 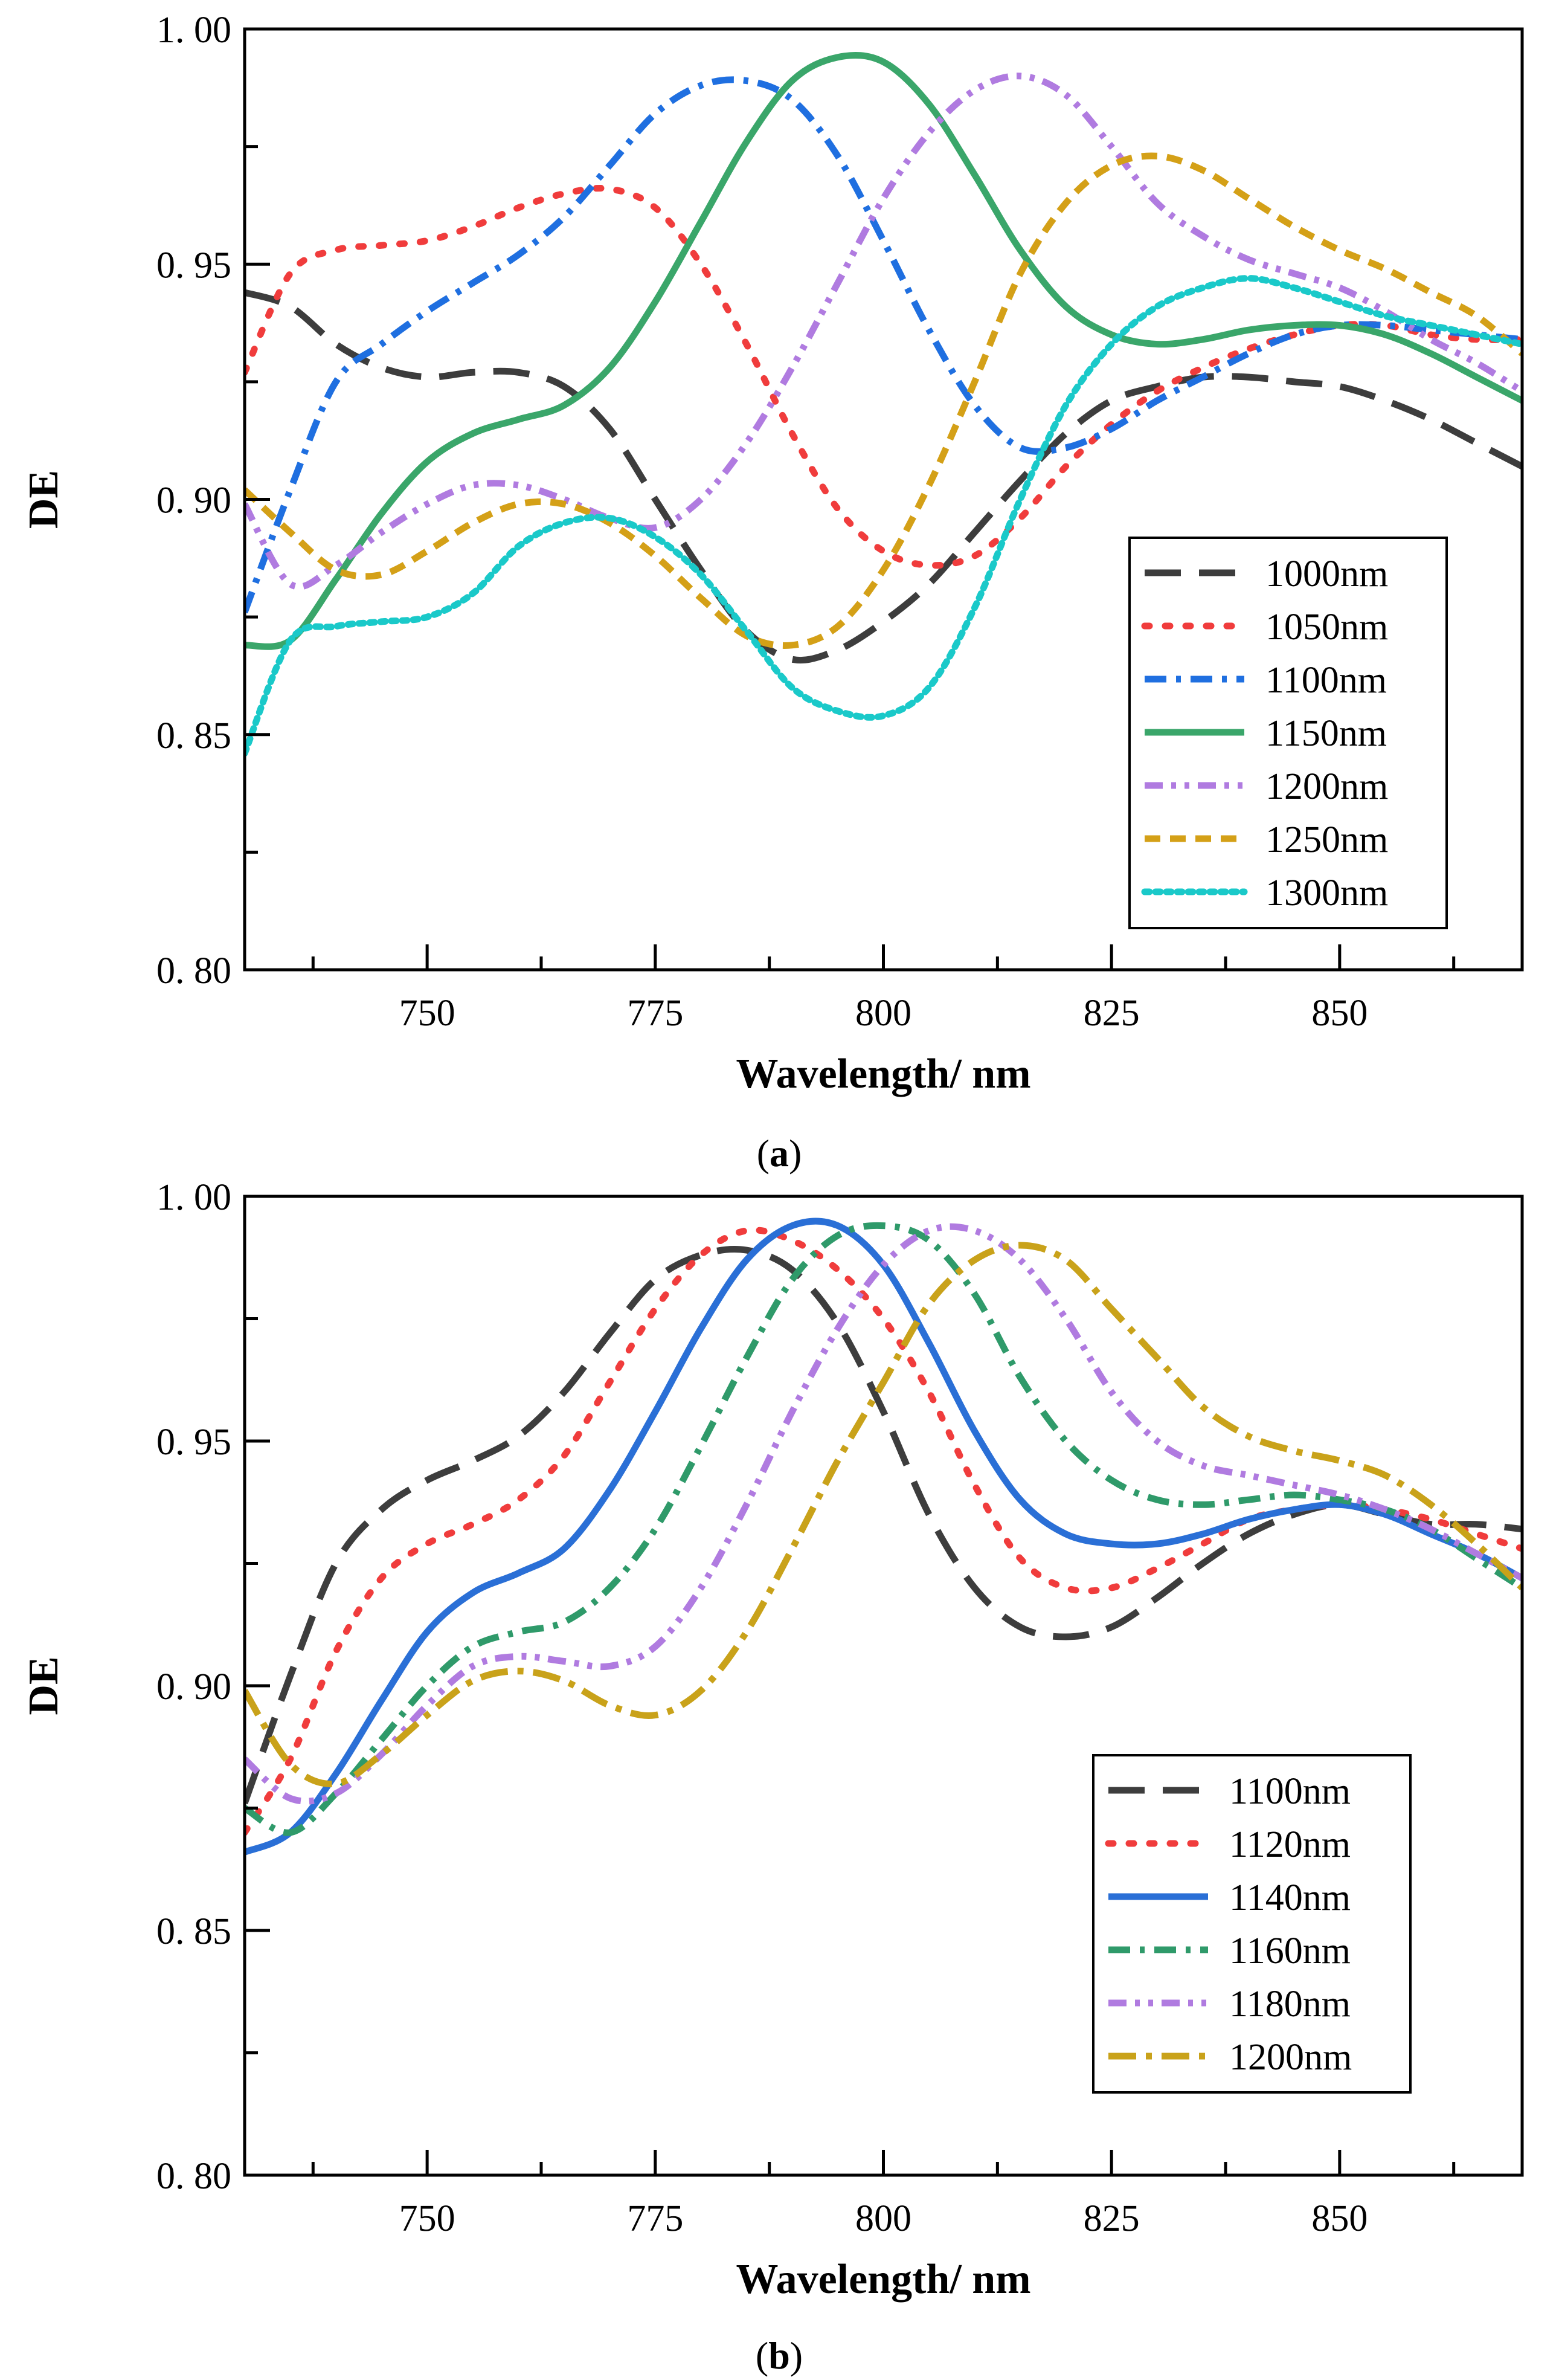 I want to click on legend-label: 1050nm, so click(x=1326, y=627).